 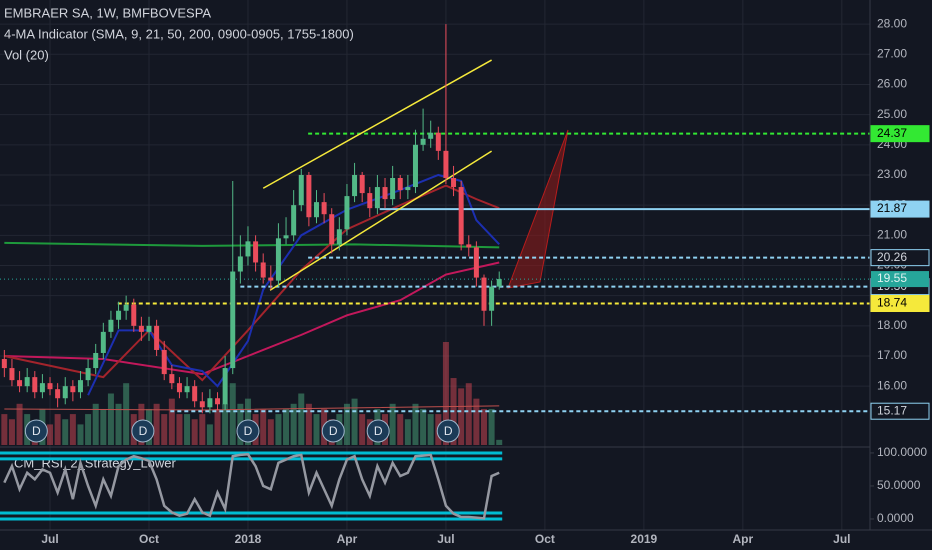 I want to click on x-tick-label: Jul, so click(x=841, y=539).